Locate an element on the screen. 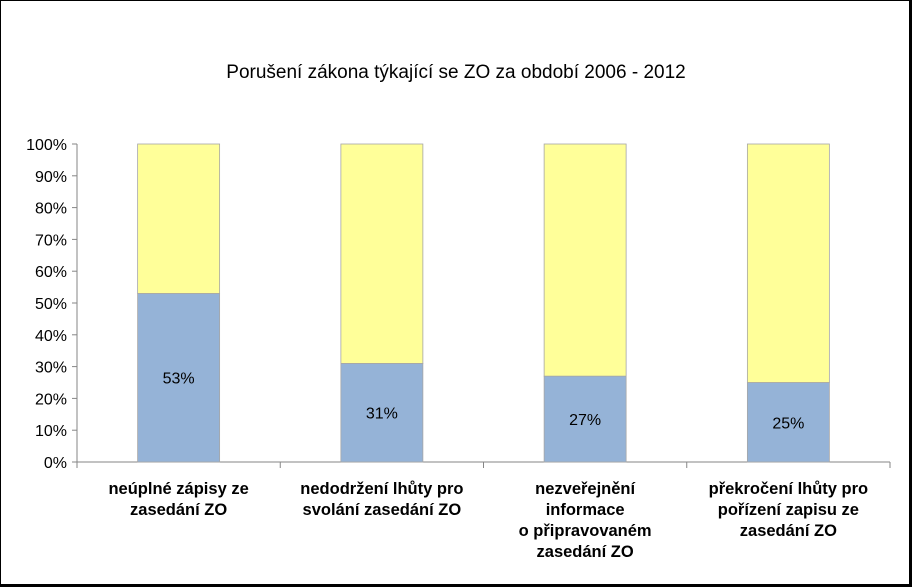 This screenshot has height=587, width=912. bar-data-label: 25% is located at coordinates (788, 423).